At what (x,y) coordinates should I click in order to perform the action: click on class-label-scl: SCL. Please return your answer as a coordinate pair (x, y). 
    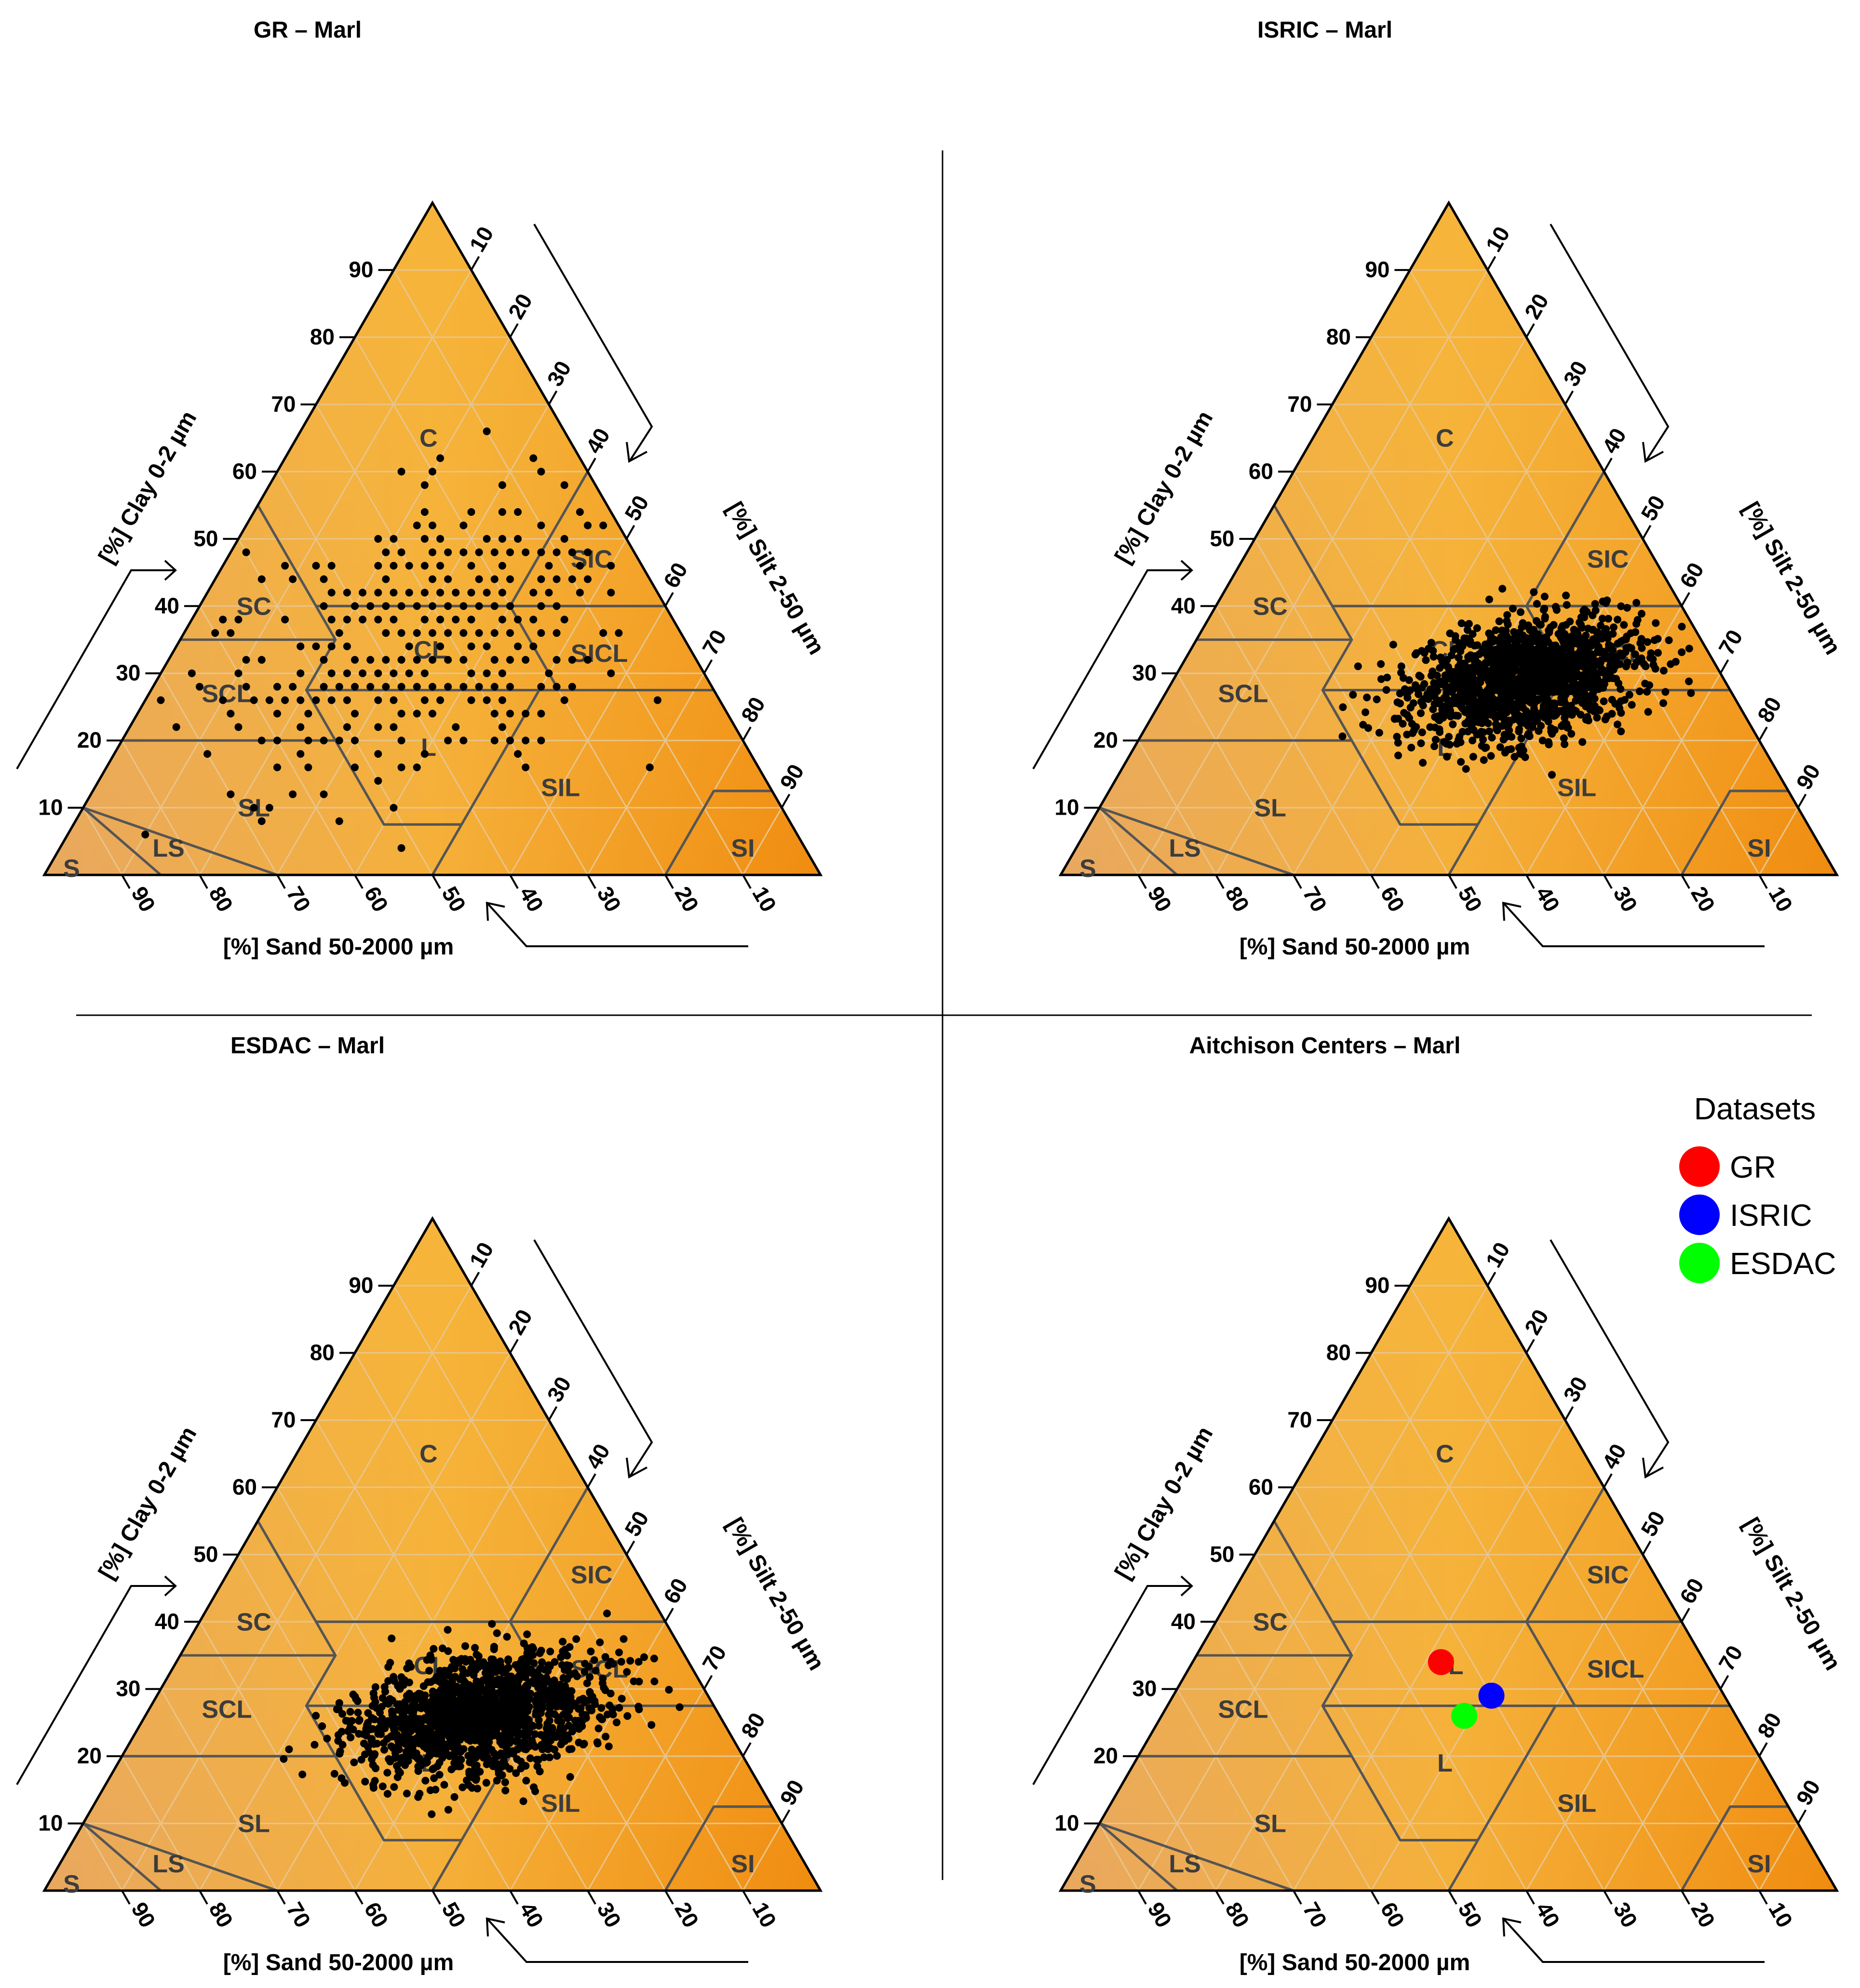
    Looking at the image, I should click on (227, 1710).